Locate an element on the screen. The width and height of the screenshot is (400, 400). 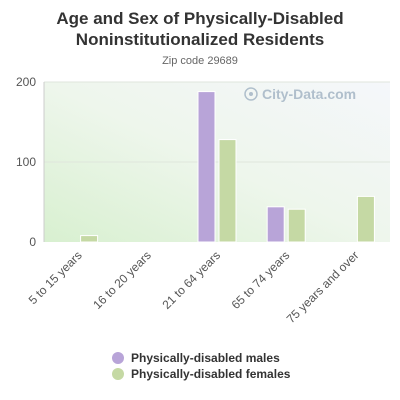
watermark-logo: City-Data.com is located at coordinates (300, 94).